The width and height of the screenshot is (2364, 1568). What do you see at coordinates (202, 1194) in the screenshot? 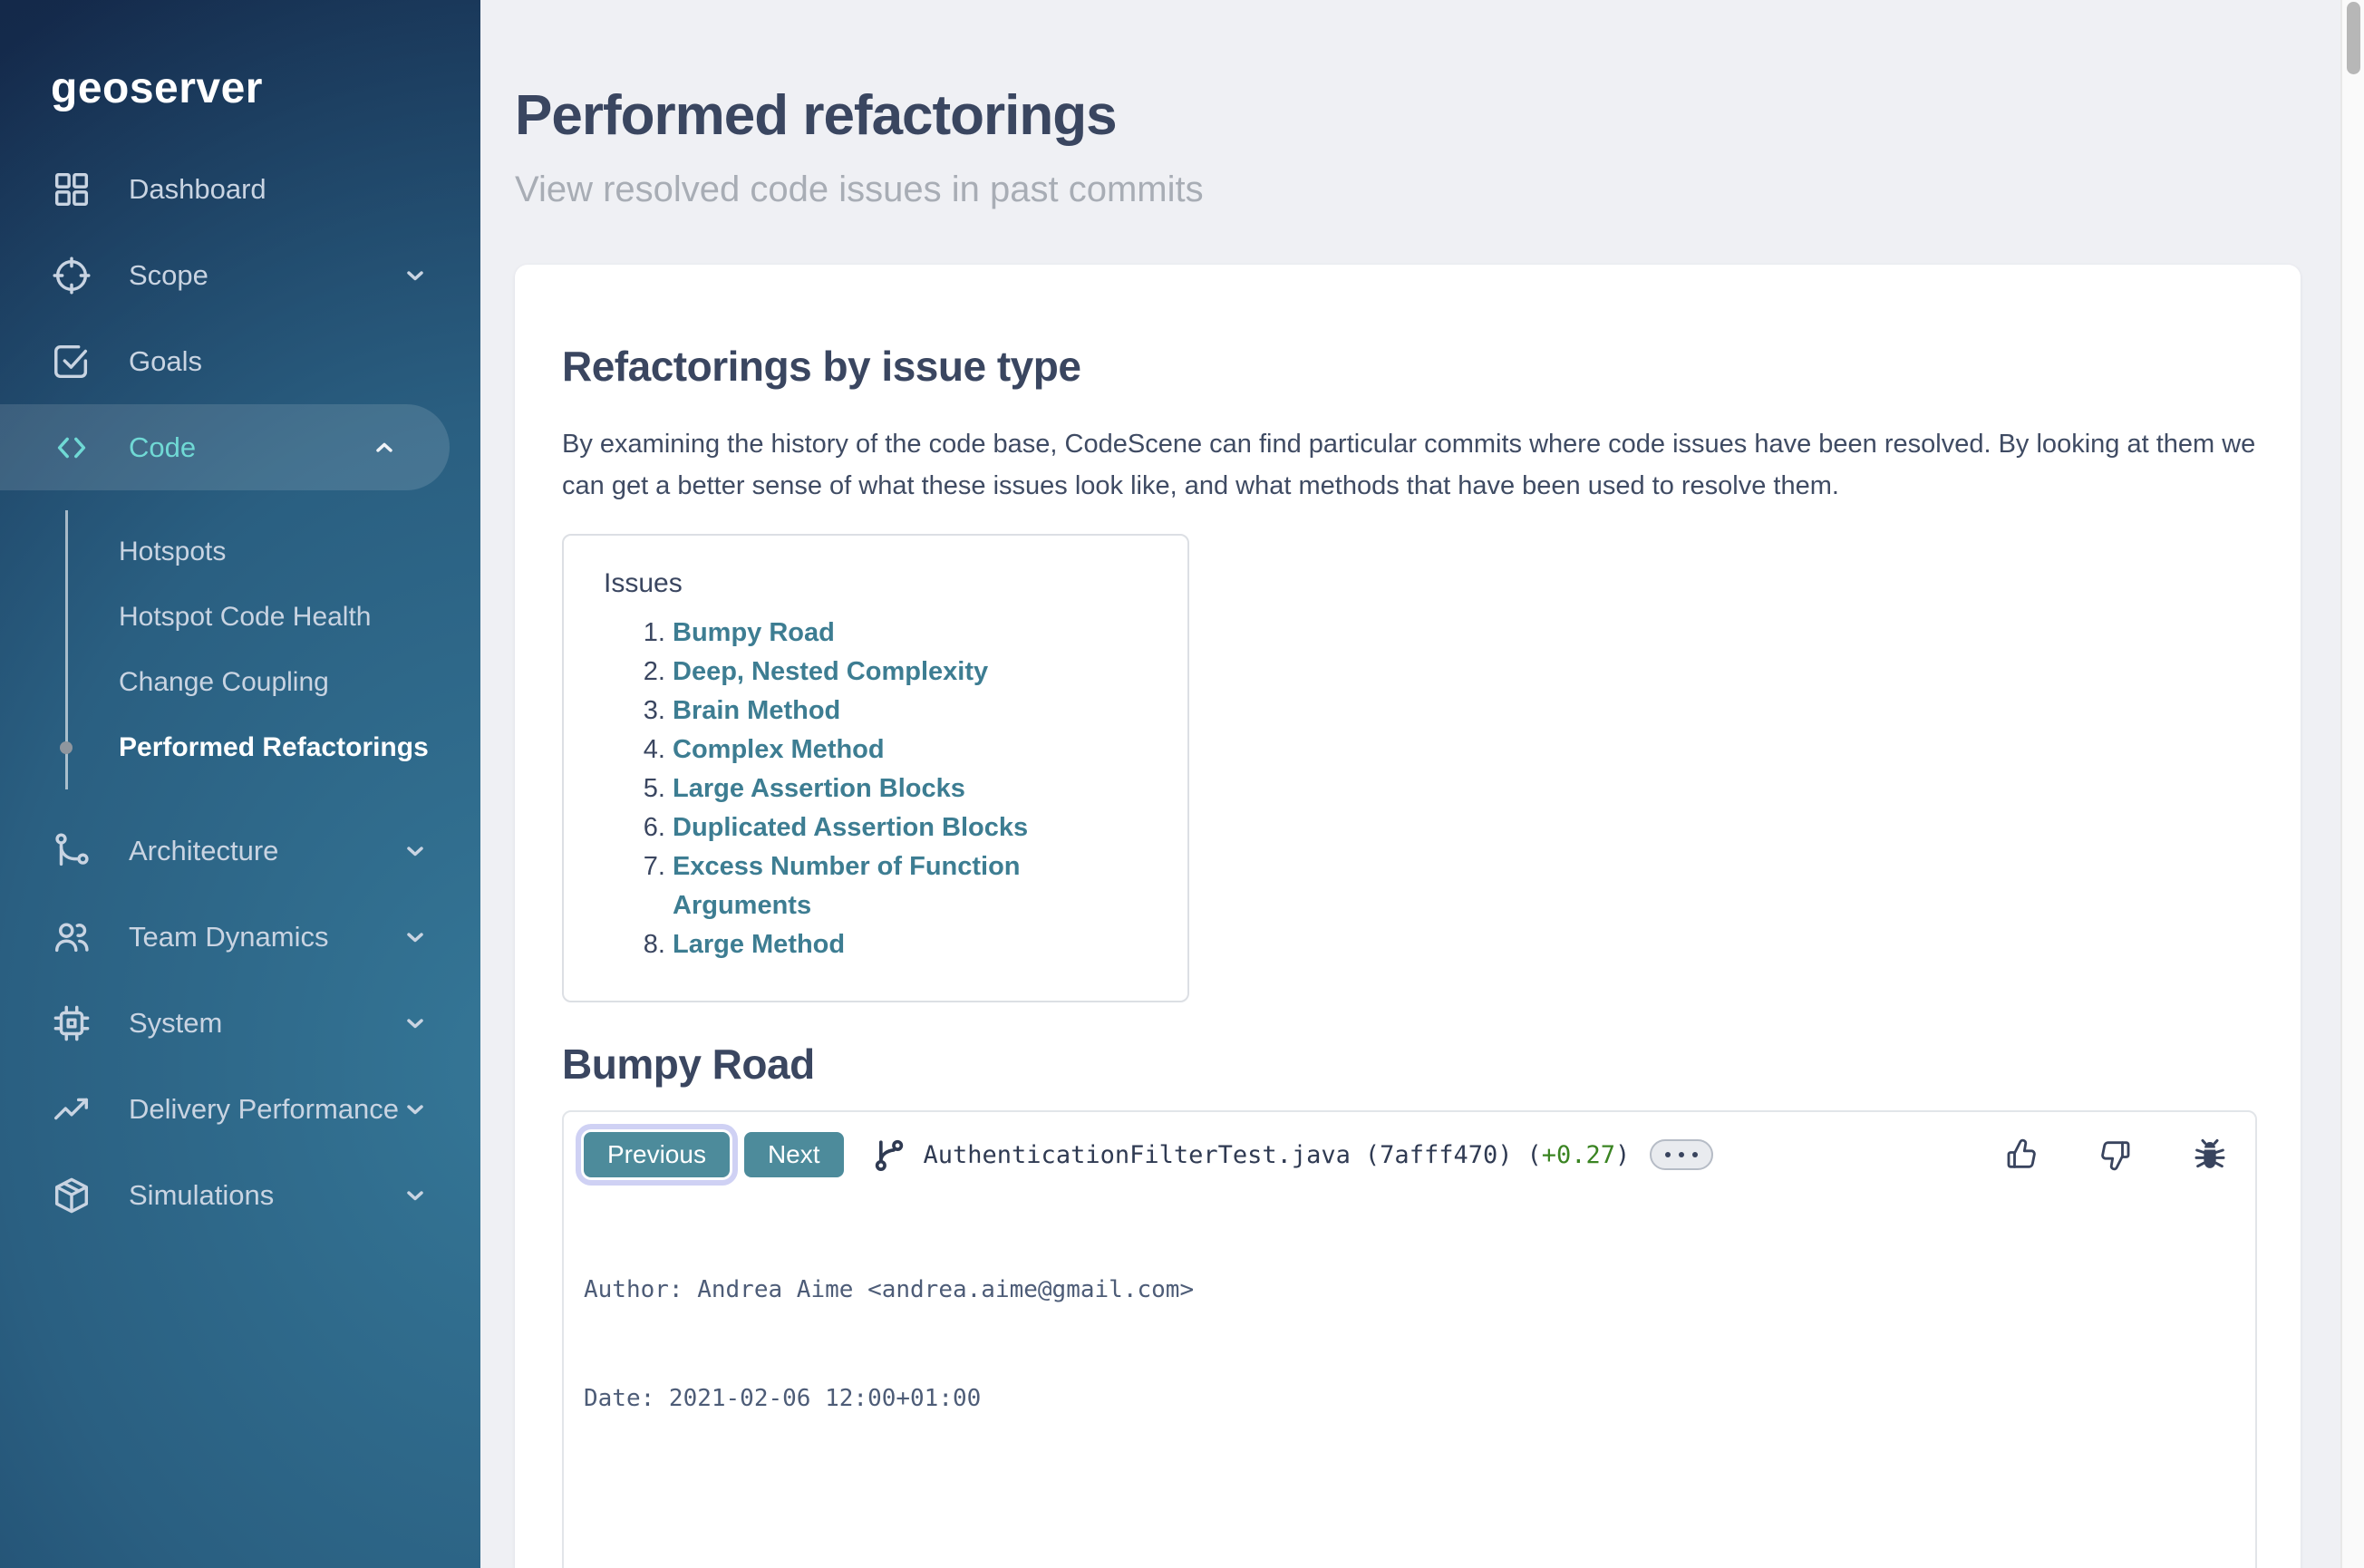
I see `sidebar-item-label: Simulations` at bounding box center [202, 1194].